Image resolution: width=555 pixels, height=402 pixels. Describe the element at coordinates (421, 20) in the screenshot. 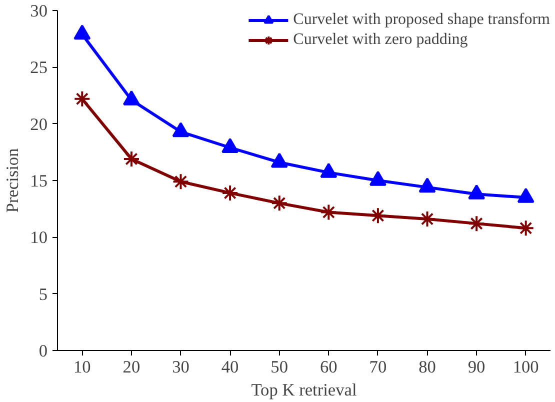

I see `legend-label: Curvelet with proposed shape transform` at that location.